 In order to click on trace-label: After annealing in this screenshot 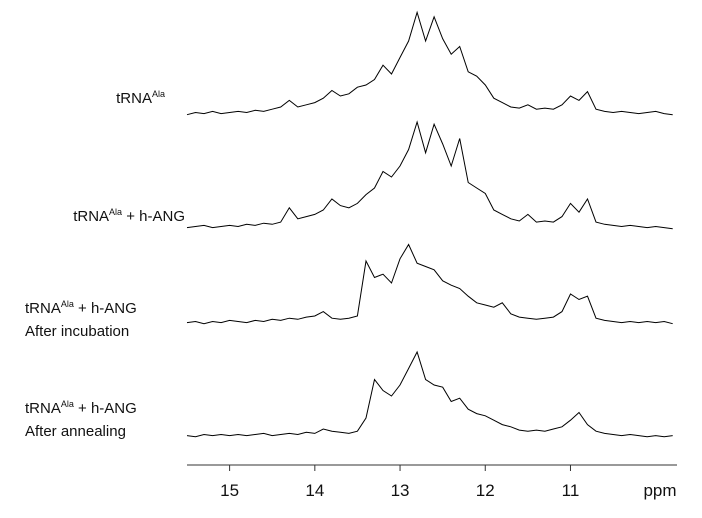, I will do `click(75, 431)`.